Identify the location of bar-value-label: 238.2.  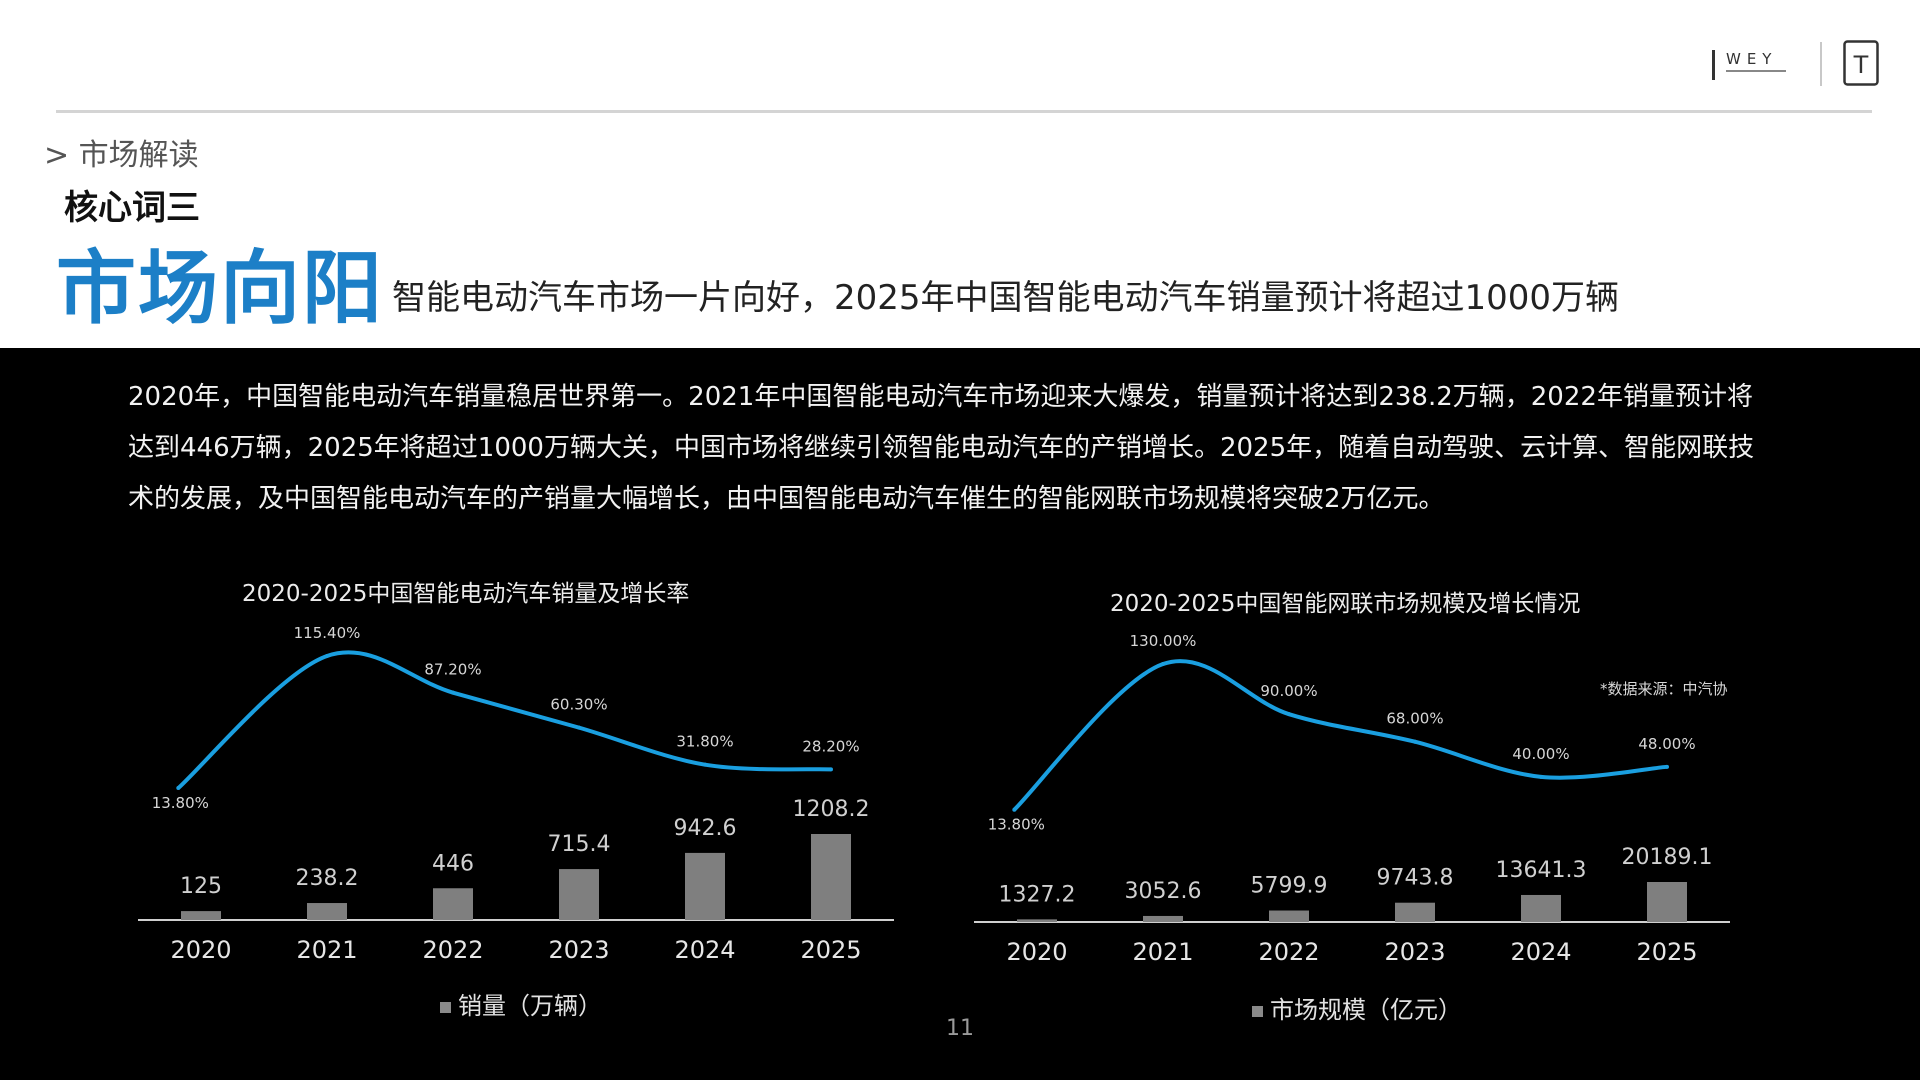
(327, 878).